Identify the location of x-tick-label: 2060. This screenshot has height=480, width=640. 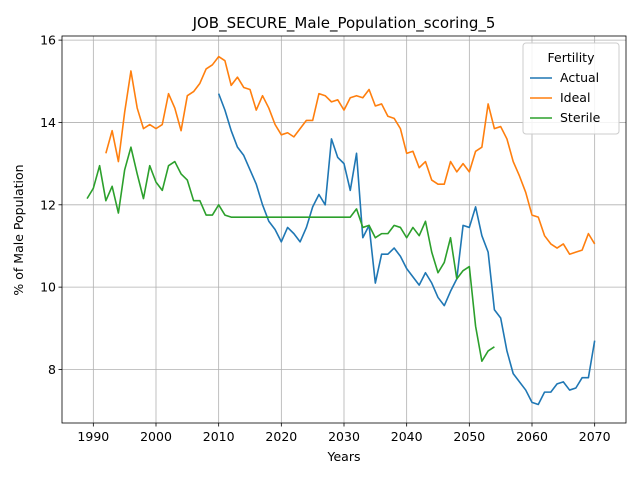
(532, 436).